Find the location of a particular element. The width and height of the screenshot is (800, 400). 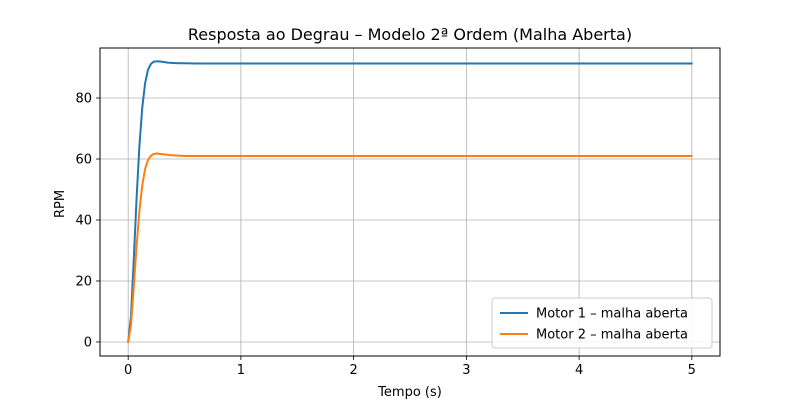

legend-label: Motor 1 – malha aberta is located at coordinates (612, 314).